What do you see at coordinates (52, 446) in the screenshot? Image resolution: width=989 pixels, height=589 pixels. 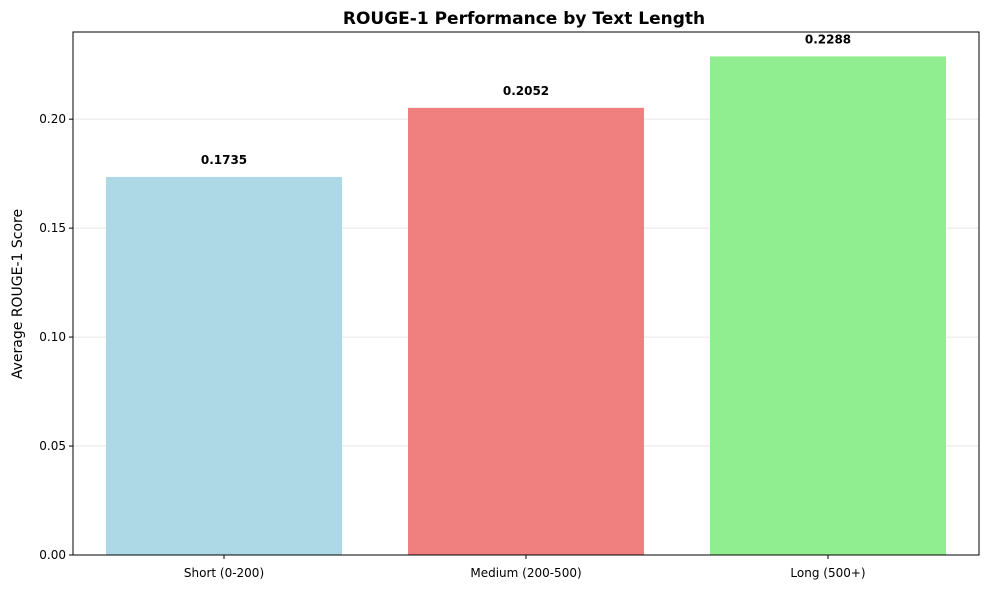 I see `y-tick-label: 0.05` at bounding box center [52, 446].